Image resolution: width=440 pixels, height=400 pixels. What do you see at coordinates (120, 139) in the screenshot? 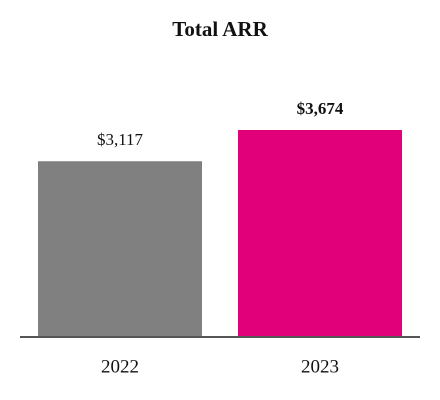
I see `value-label: $3,117` at bounding box center [120, 139].